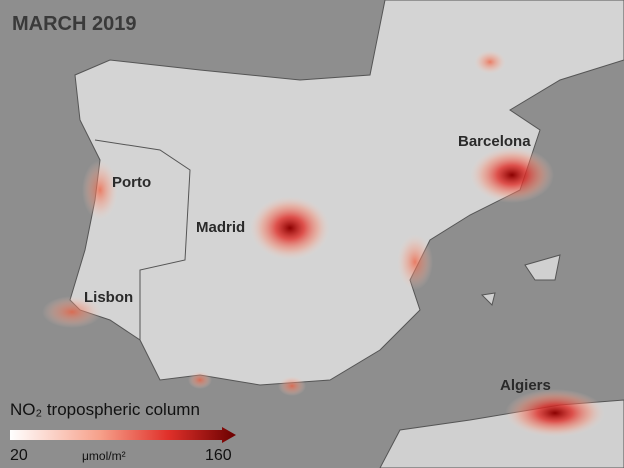 The height and width of the screenshot is (468, 624). Describe the element at coordinates (19, 455) in the screenshot. I see `legend-min: 20` at that location.